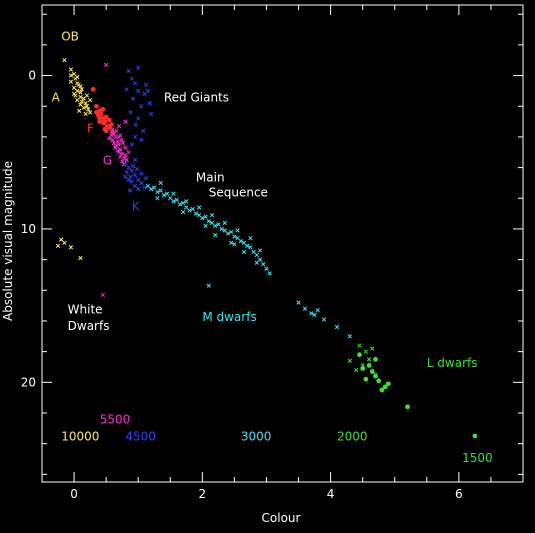  What do you see at coordinates (203, 494) in the screenshot?
I see `x-tick-label: 2` at bounding box center [203, 494].